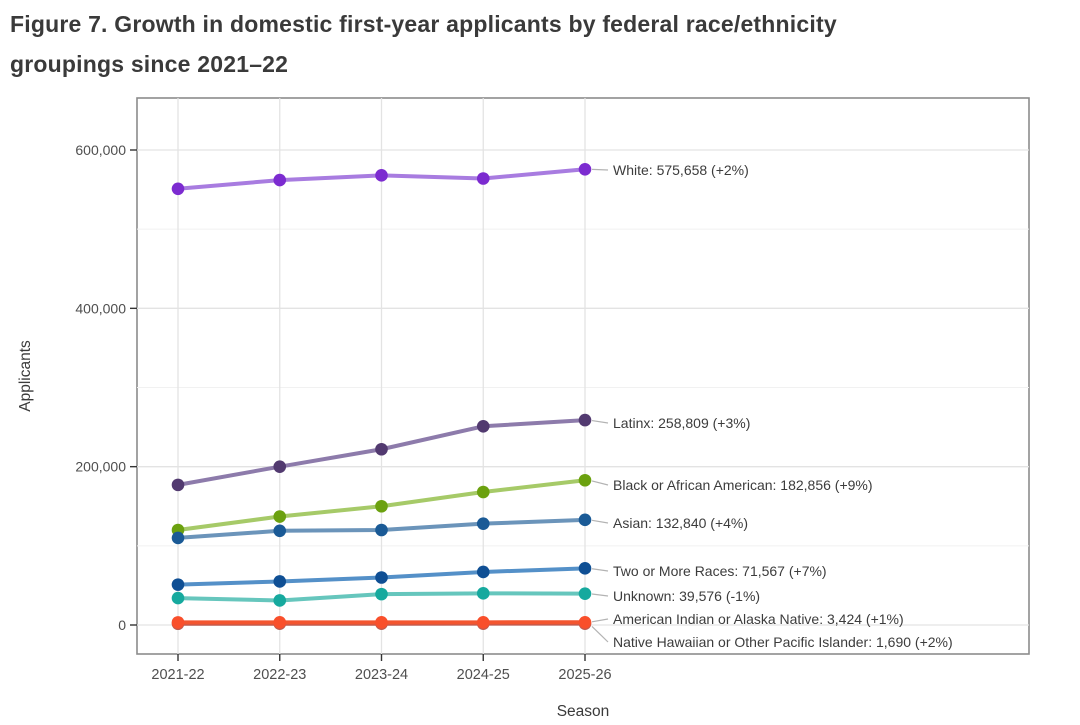  What do you see at coordinates (681, 423) in the screenshot?
I see `series-label-latinx: Latinx: 258,809 (+3%)` at bounding box center [681, 423].